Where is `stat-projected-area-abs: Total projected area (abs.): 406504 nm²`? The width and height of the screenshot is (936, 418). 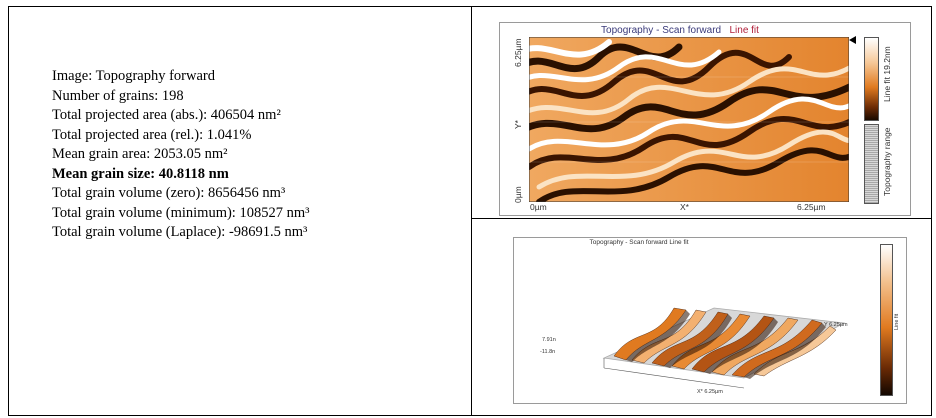 stat-projected-area-abs: Total projected area (abs.): 406504 nm² is located at coordinates (166, 115).